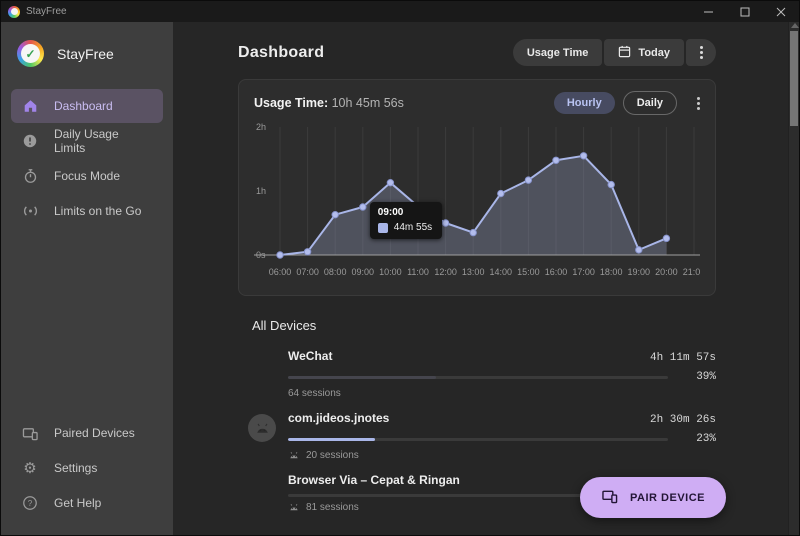 The height and width of the screenshot is (536, 800). I want to click on sidebar-item-focus-mode: Focus Mode, so click(87, 176).